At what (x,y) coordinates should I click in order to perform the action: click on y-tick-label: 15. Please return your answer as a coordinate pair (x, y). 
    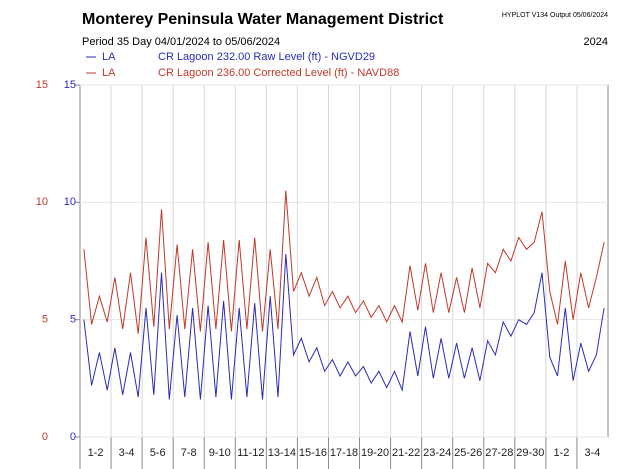
    Looking at the image, I should click on (42, 85).